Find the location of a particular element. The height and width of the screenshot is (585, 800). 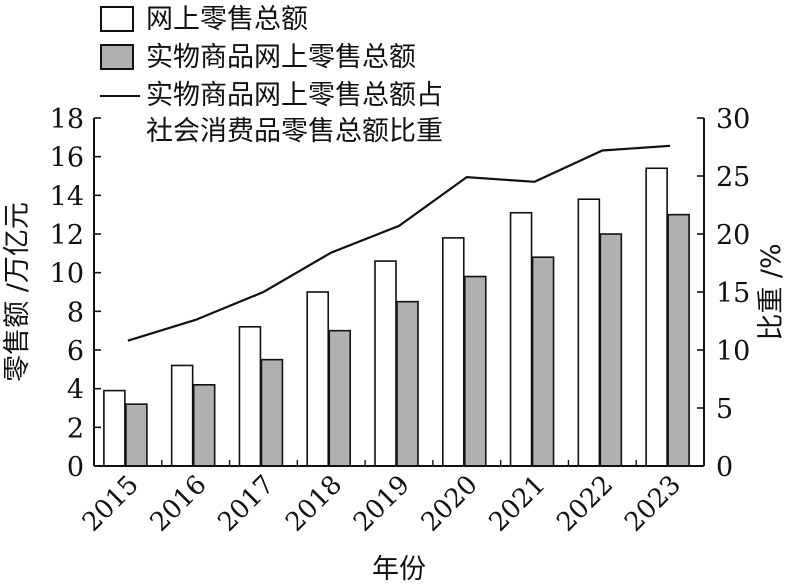

legend-label-line2: 社会消费品零售总额比重 is located at coordinates (294, 131).